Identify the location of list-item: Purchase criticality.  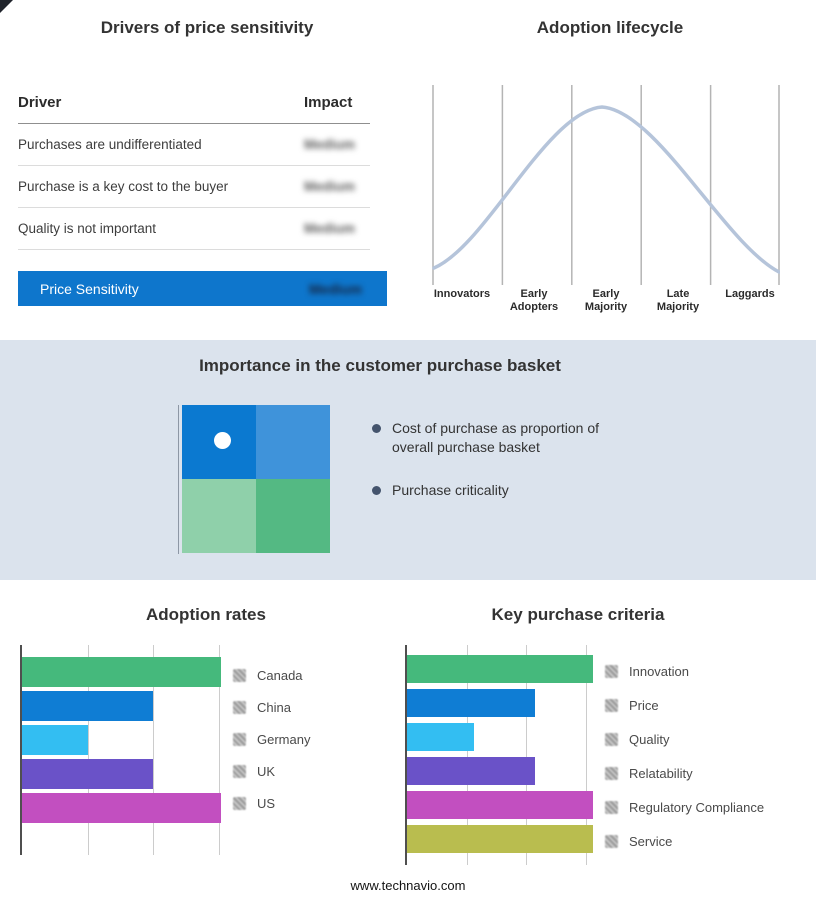
(503, 490).